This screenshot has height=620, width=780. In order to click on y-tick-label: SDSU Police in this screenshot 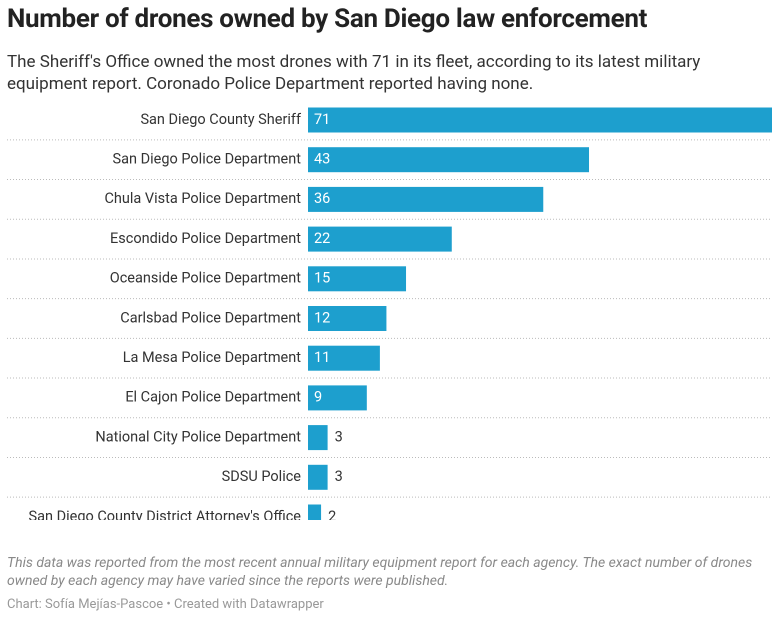, I will do `click(262, 476)`.